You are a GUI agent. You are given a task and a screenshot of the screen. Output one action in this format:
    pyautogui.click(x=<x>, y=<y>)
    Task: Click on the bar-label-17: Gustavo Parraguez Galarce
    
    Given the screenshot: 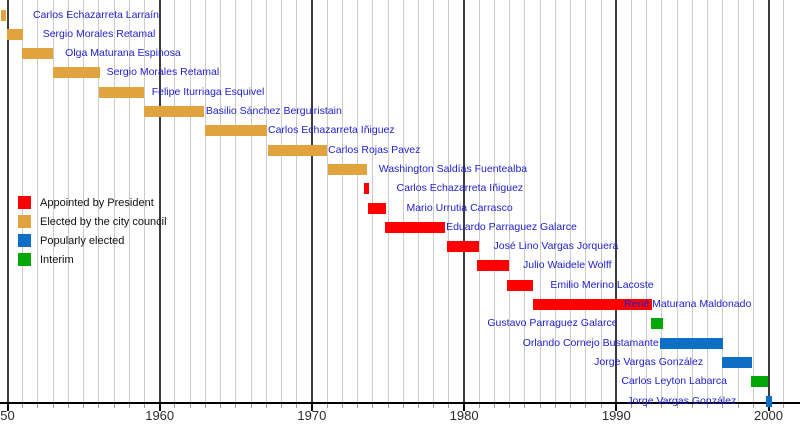 What is the action you would take?
    pyautogui.click(x=552, y=323)
    